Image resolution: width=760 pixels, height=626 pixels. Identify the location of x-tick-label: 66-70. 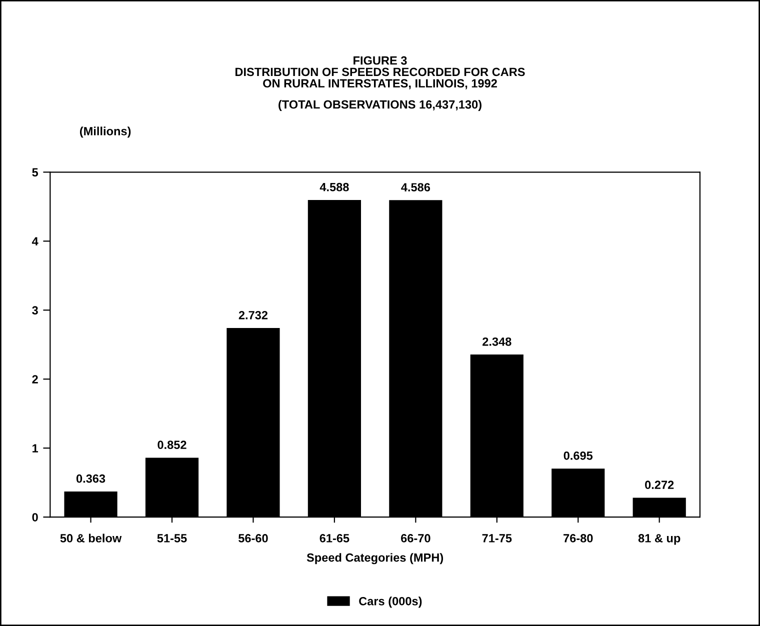
(415, 538).